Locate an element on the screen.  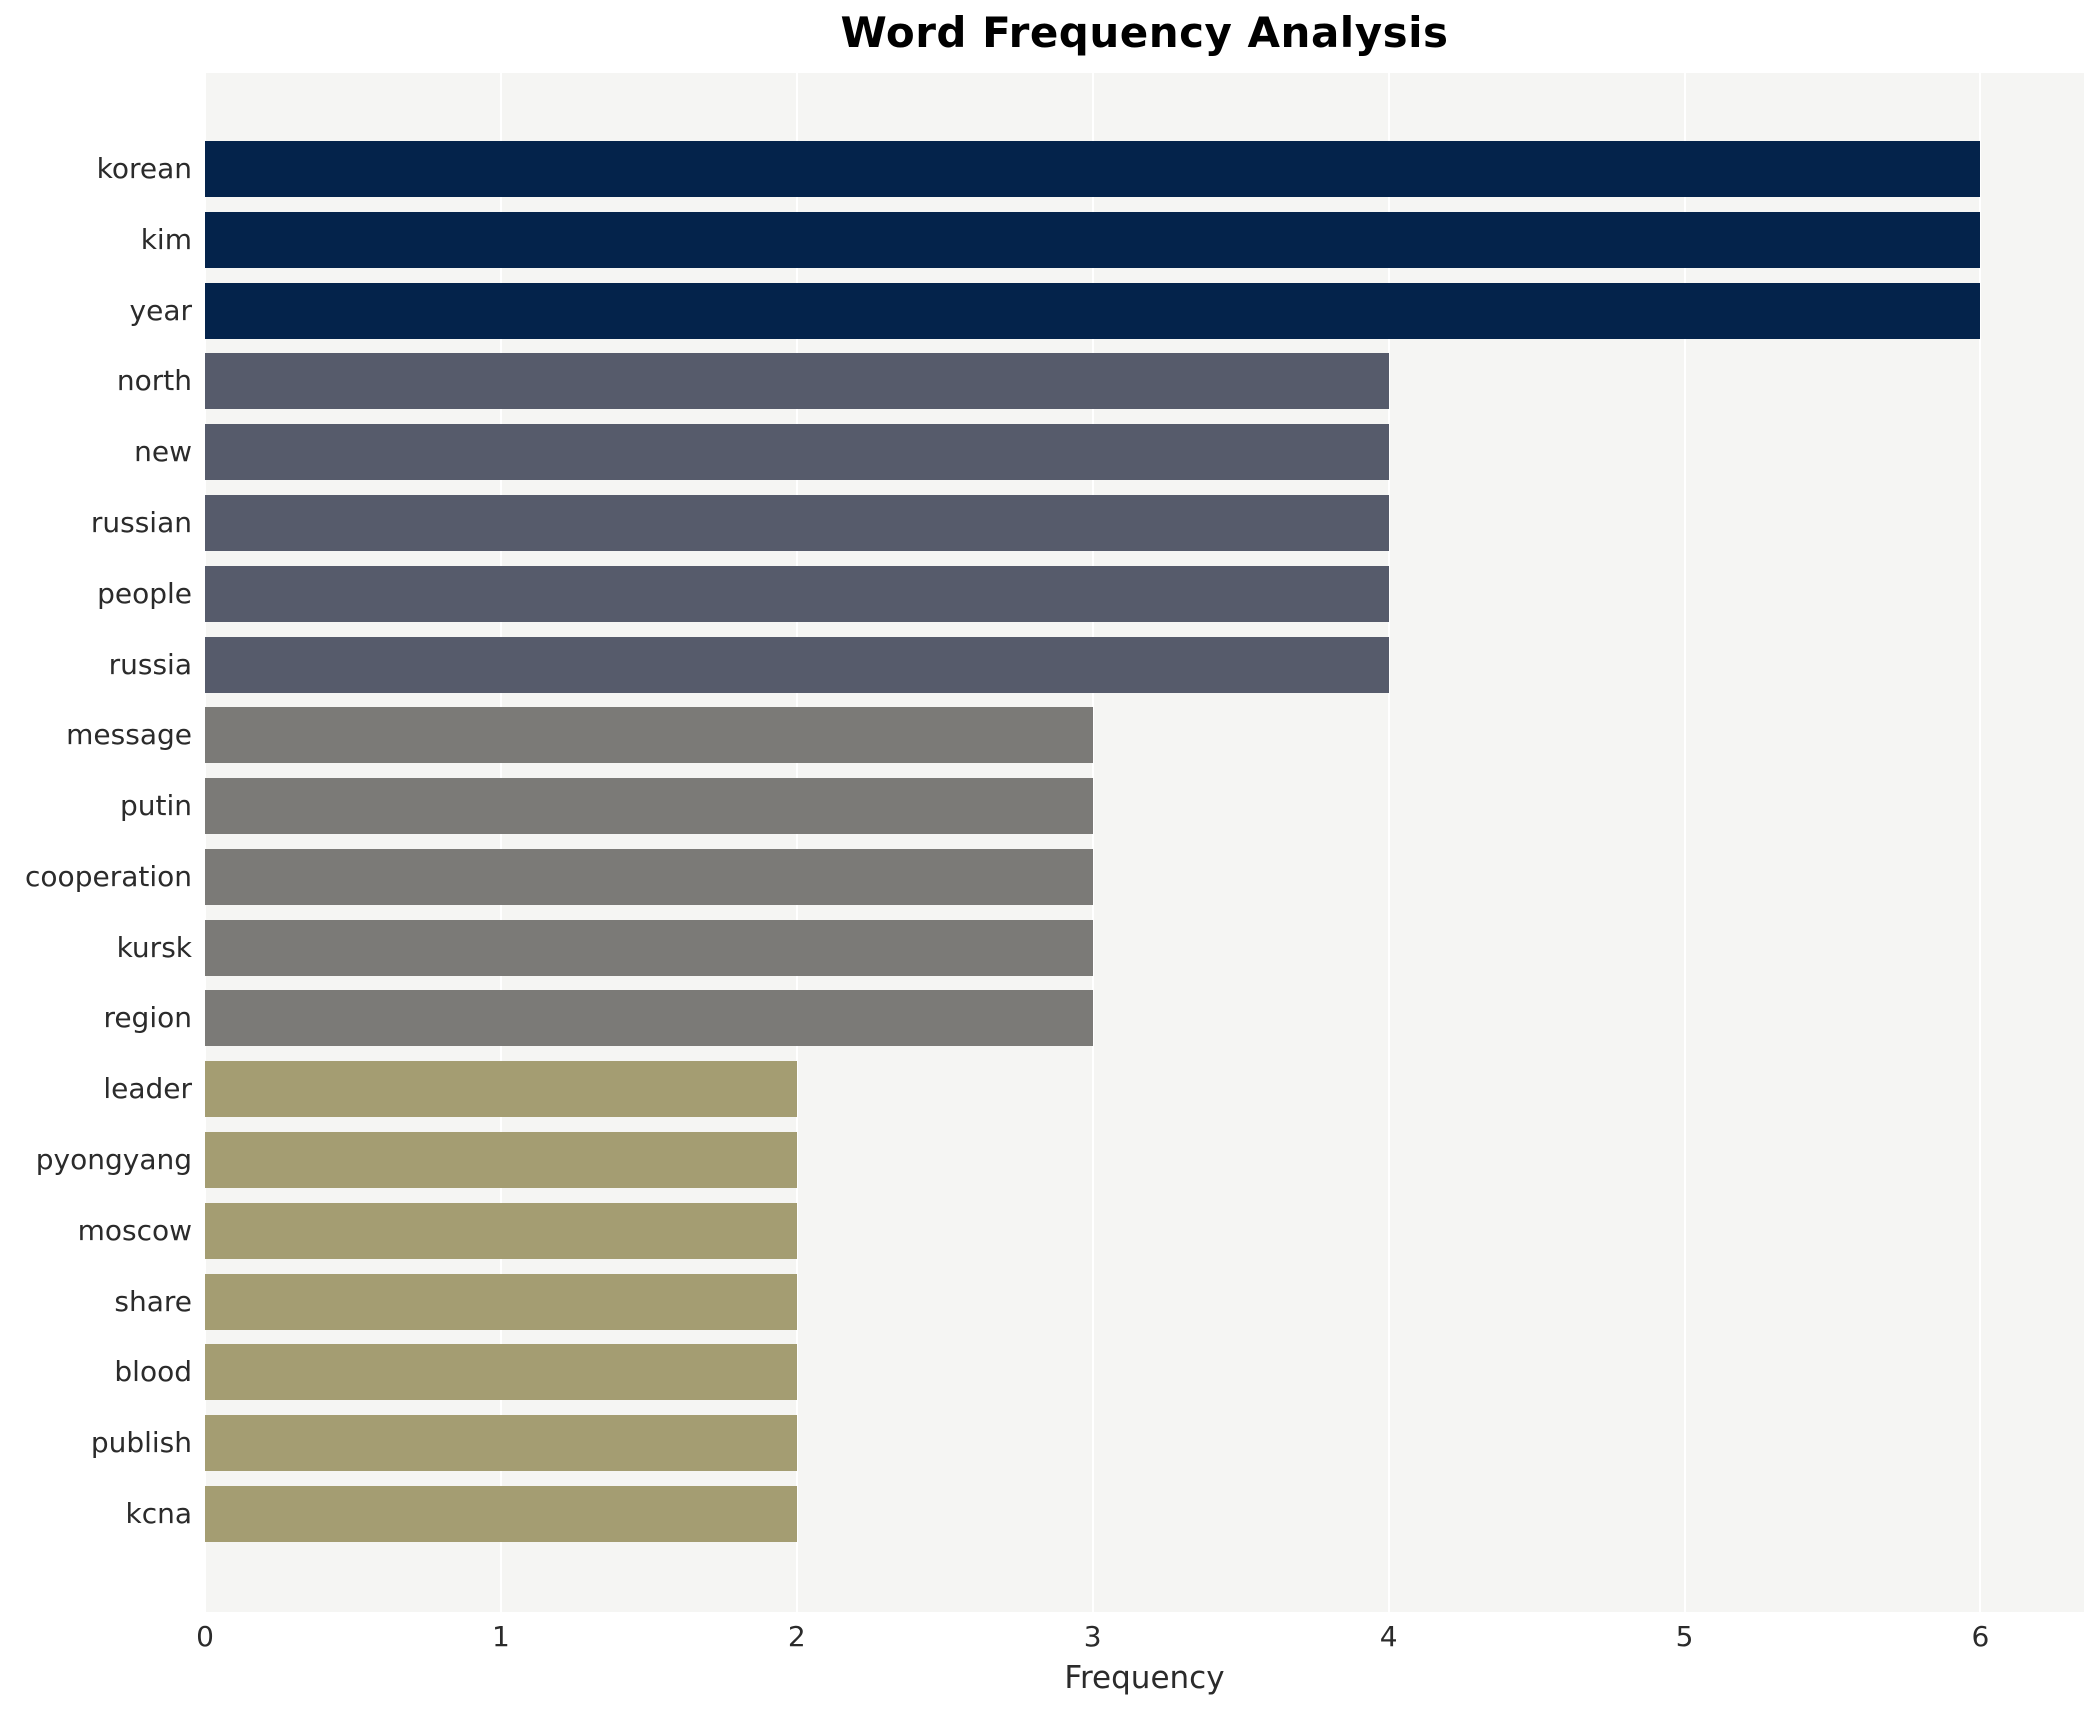
bar-moscow is located at coordinates (501, 1230).